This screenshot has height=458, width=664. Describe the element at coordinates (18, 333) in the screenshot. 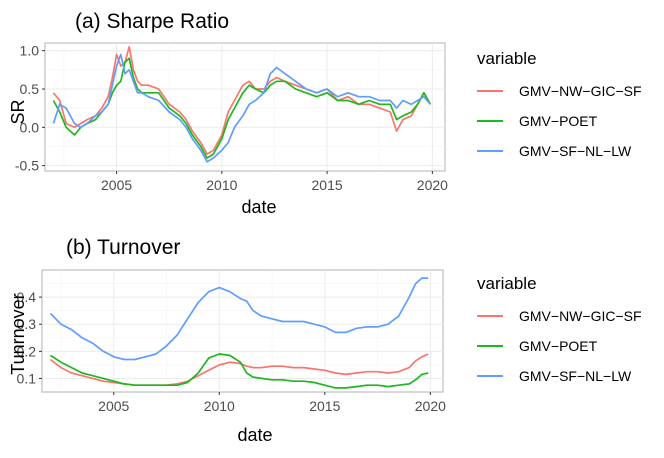

I see `y-axis-title: Tunrnover` at that location.